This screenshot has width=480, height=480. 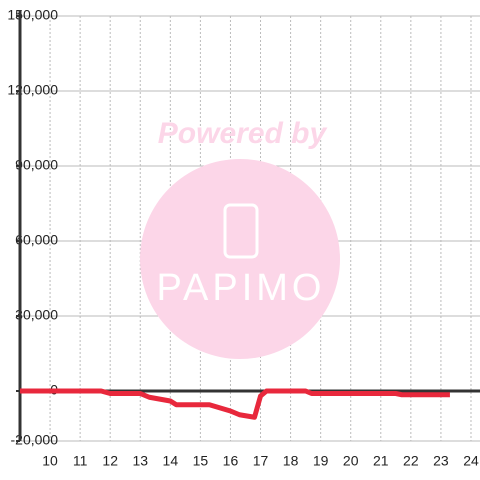 What do you see at coordinates (351, 461) in the screenshot?
I see `x-tick-label: 20` at bounding box center [351, 461].